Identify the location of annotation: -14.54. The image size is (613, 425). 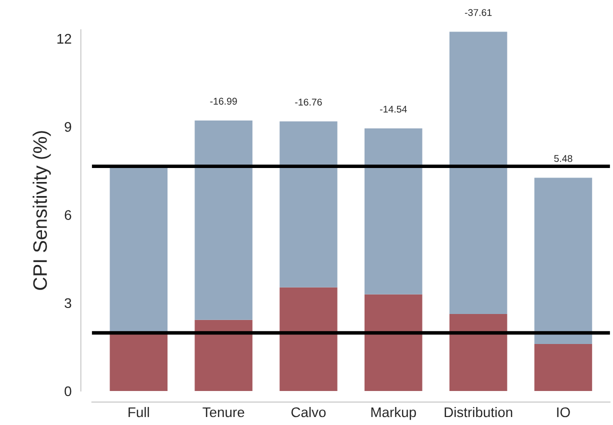
(393, 109).